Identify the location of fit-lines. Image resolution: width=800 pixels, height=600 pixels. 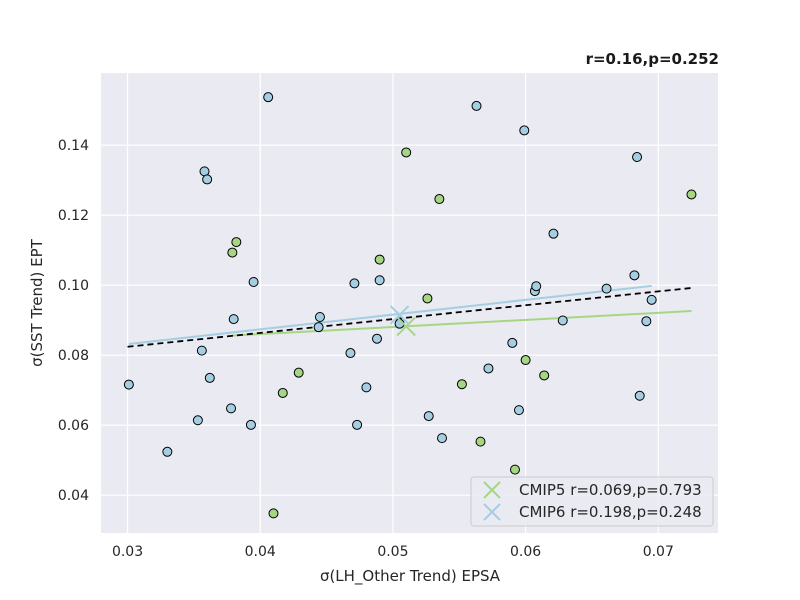
(409, 316).